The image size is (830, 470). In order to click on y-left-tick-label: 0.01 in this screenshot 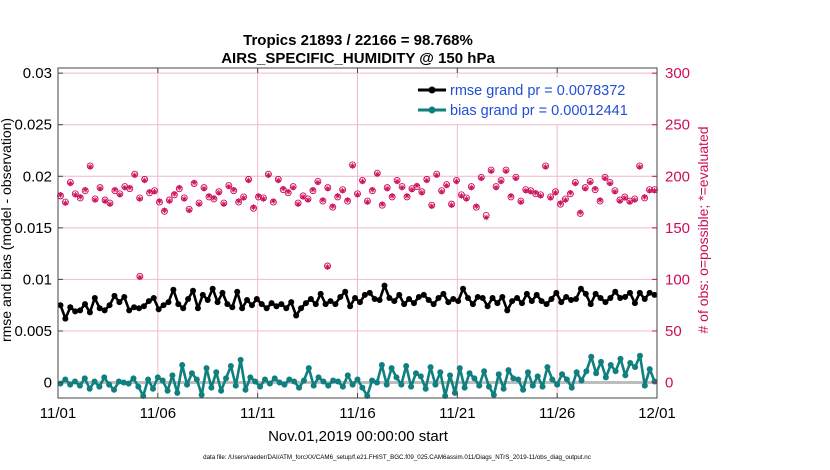, I will do `click(37, 279)`.